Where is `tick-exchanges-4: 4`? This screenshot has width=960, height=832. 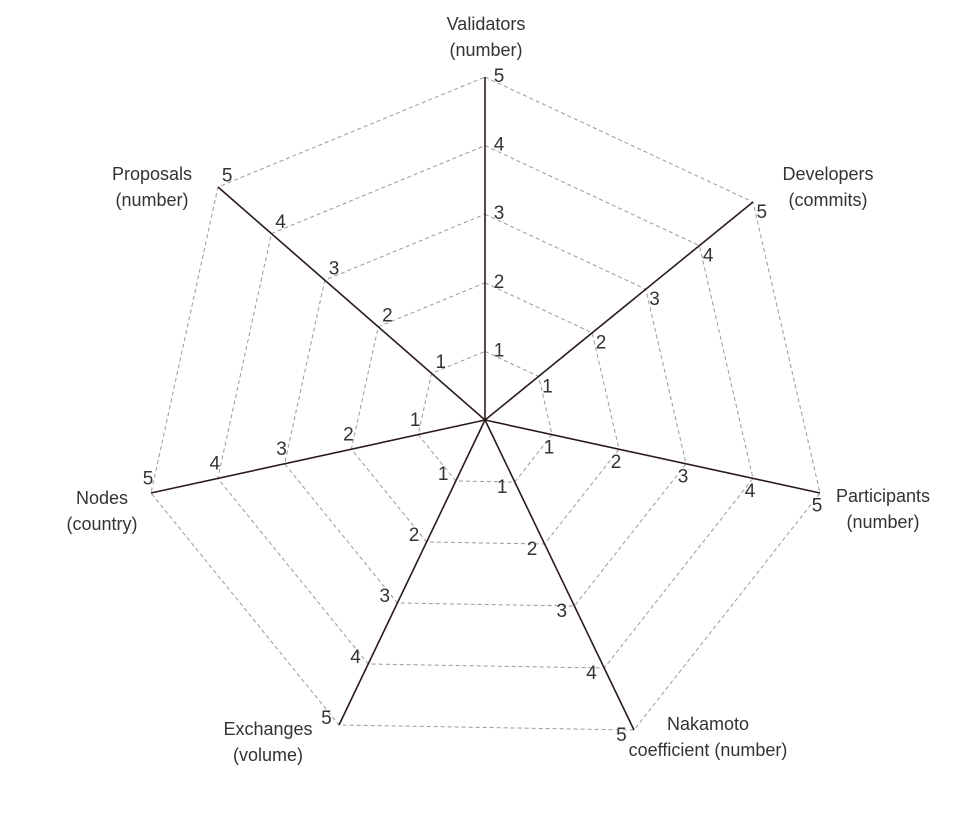 tick-exchanges-4: 4 is located at coordinates (355, 657).